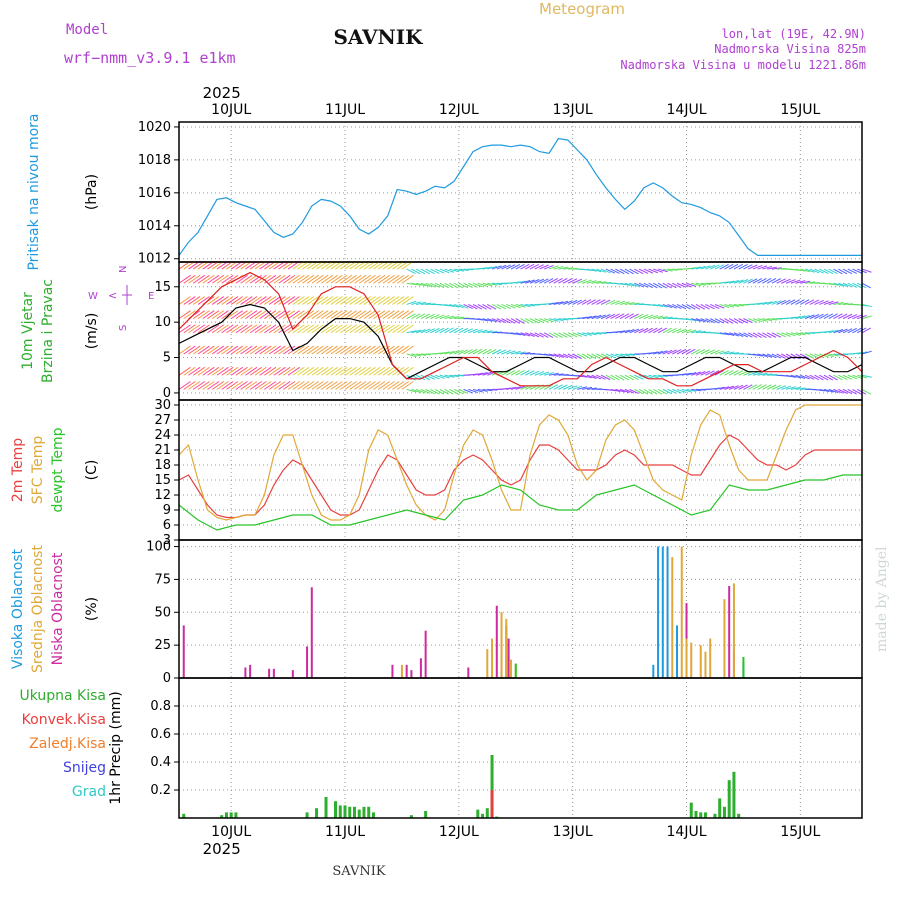  Describe the element at coordinates (93, 296) in the screenshot. I see `compass-w: W` at that location.